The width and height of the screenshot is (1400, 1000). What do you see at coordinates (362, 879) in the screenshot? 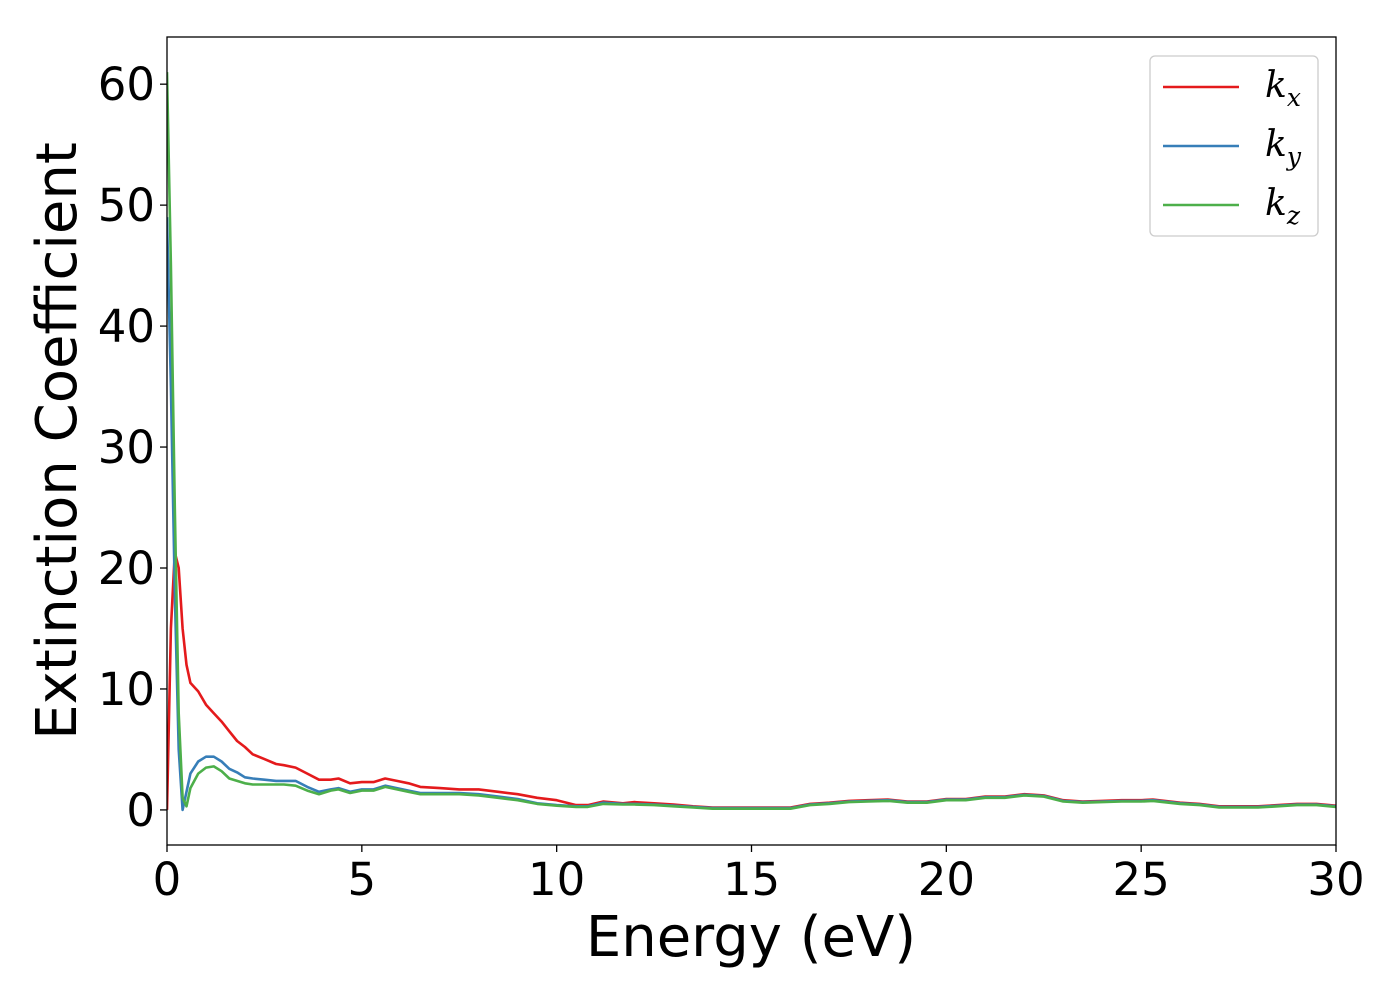
I see `x-tick-label: 5` at bounding box center [362, 879].